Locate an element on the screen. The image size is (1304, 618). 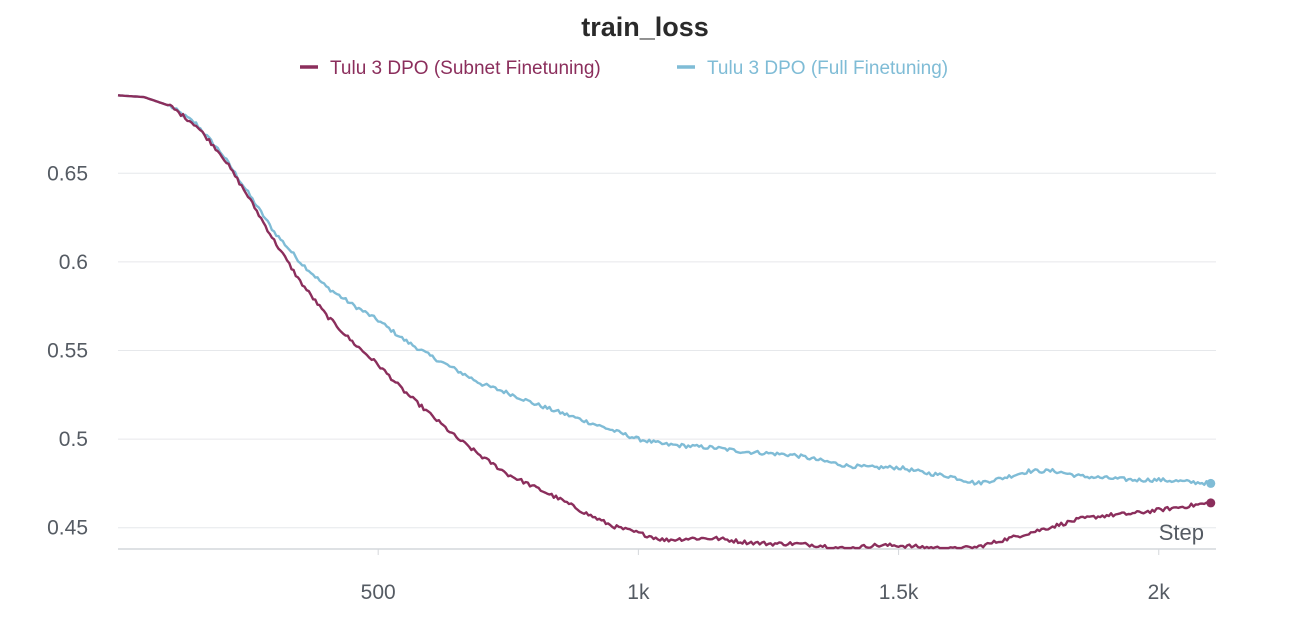
x-tick-label: 2k is located at coordinates (1159, 592).